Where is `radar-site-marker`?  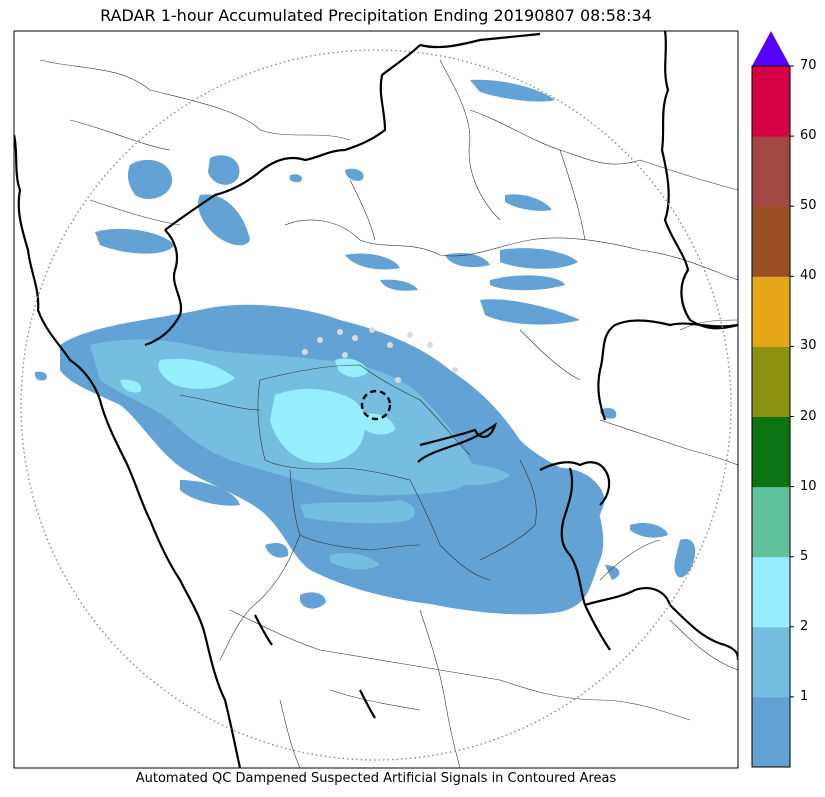
radar-site-marker is located at coordinates (376, 405).